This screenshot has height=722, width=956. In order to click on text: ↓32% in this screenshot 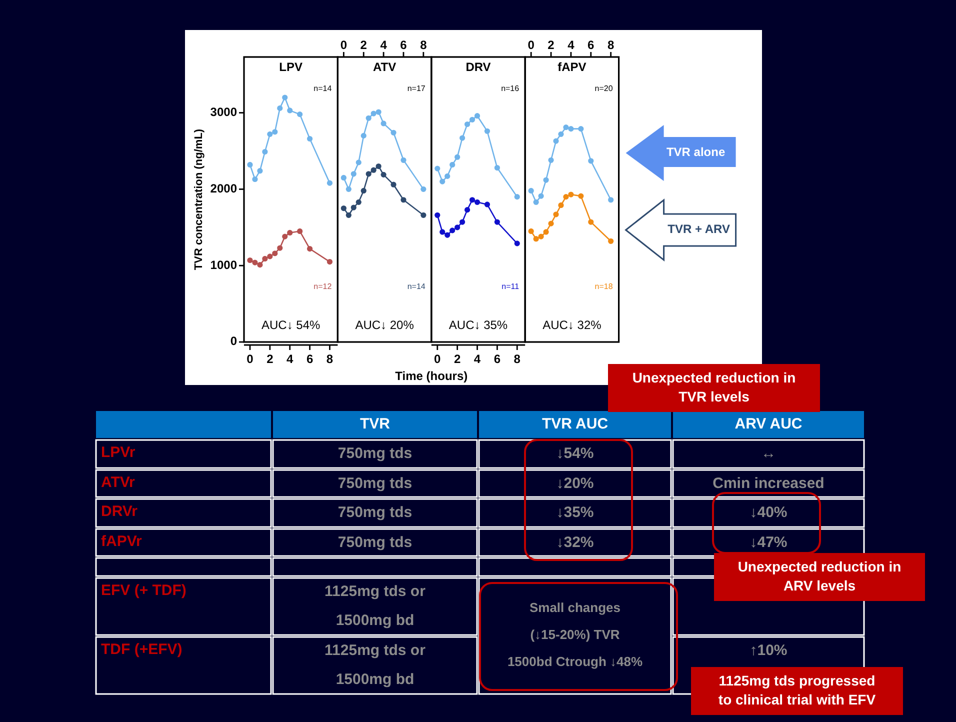, I will do `click(575, 542)`.